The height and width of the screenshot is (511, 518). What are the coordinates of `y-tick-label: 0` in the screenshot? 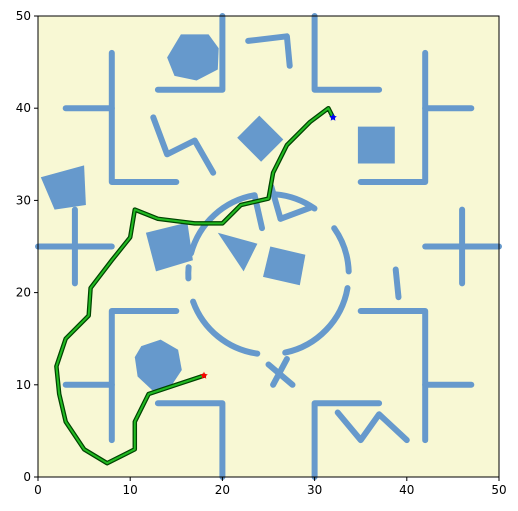 It's located at (27, 477).